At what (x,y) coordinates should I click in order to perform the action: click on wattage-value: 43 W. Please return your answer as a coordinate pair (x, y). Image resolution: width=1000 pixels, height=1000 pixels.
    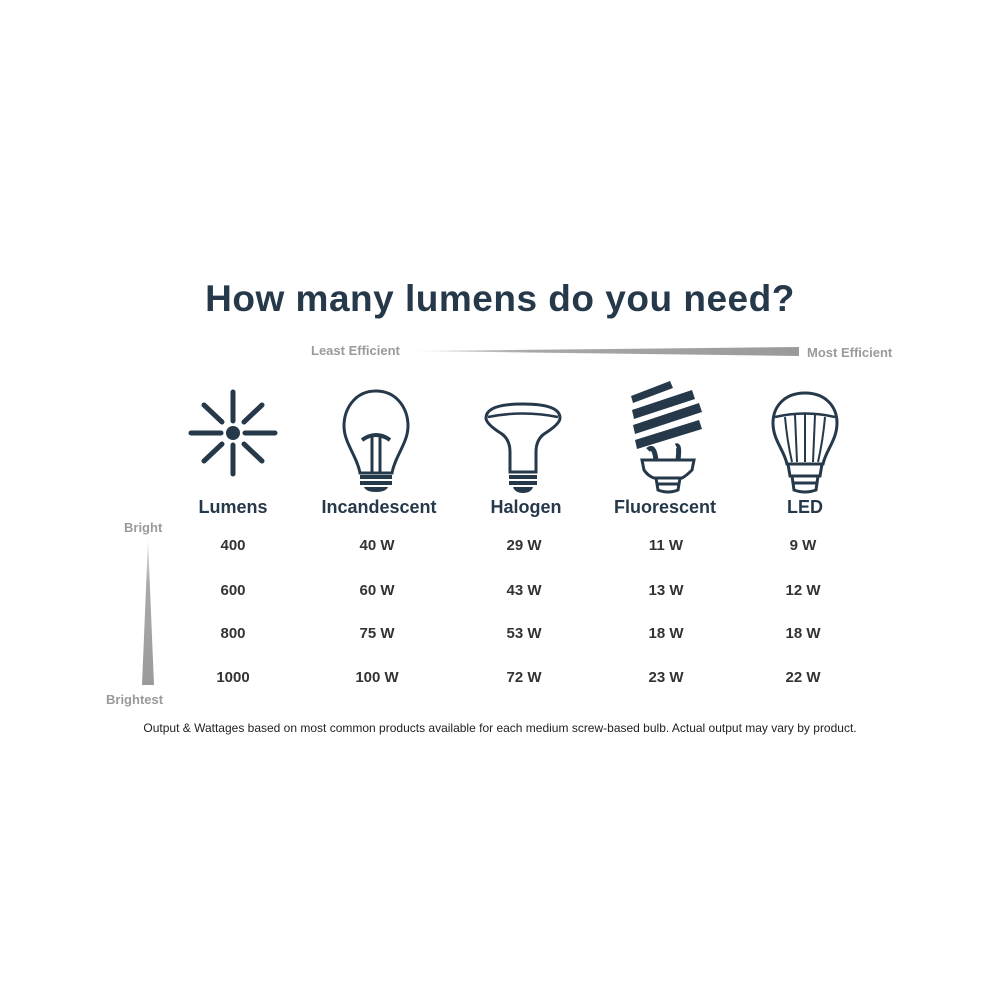
    Looking at the image, I should click on (524, 590).